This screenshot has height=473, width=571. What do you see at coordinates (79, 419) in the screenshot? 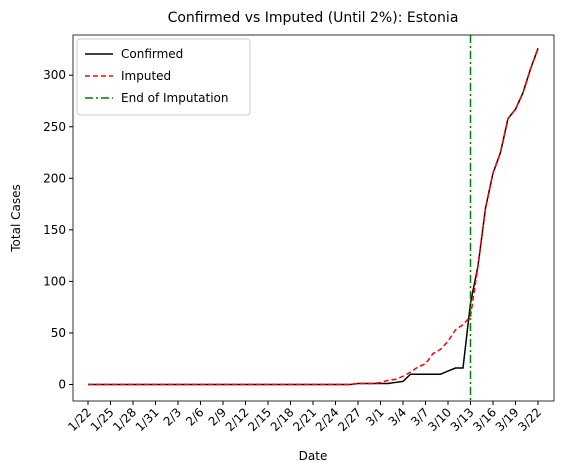
I see `x-tick-label: 1/22` at bounding box center [79, 419].